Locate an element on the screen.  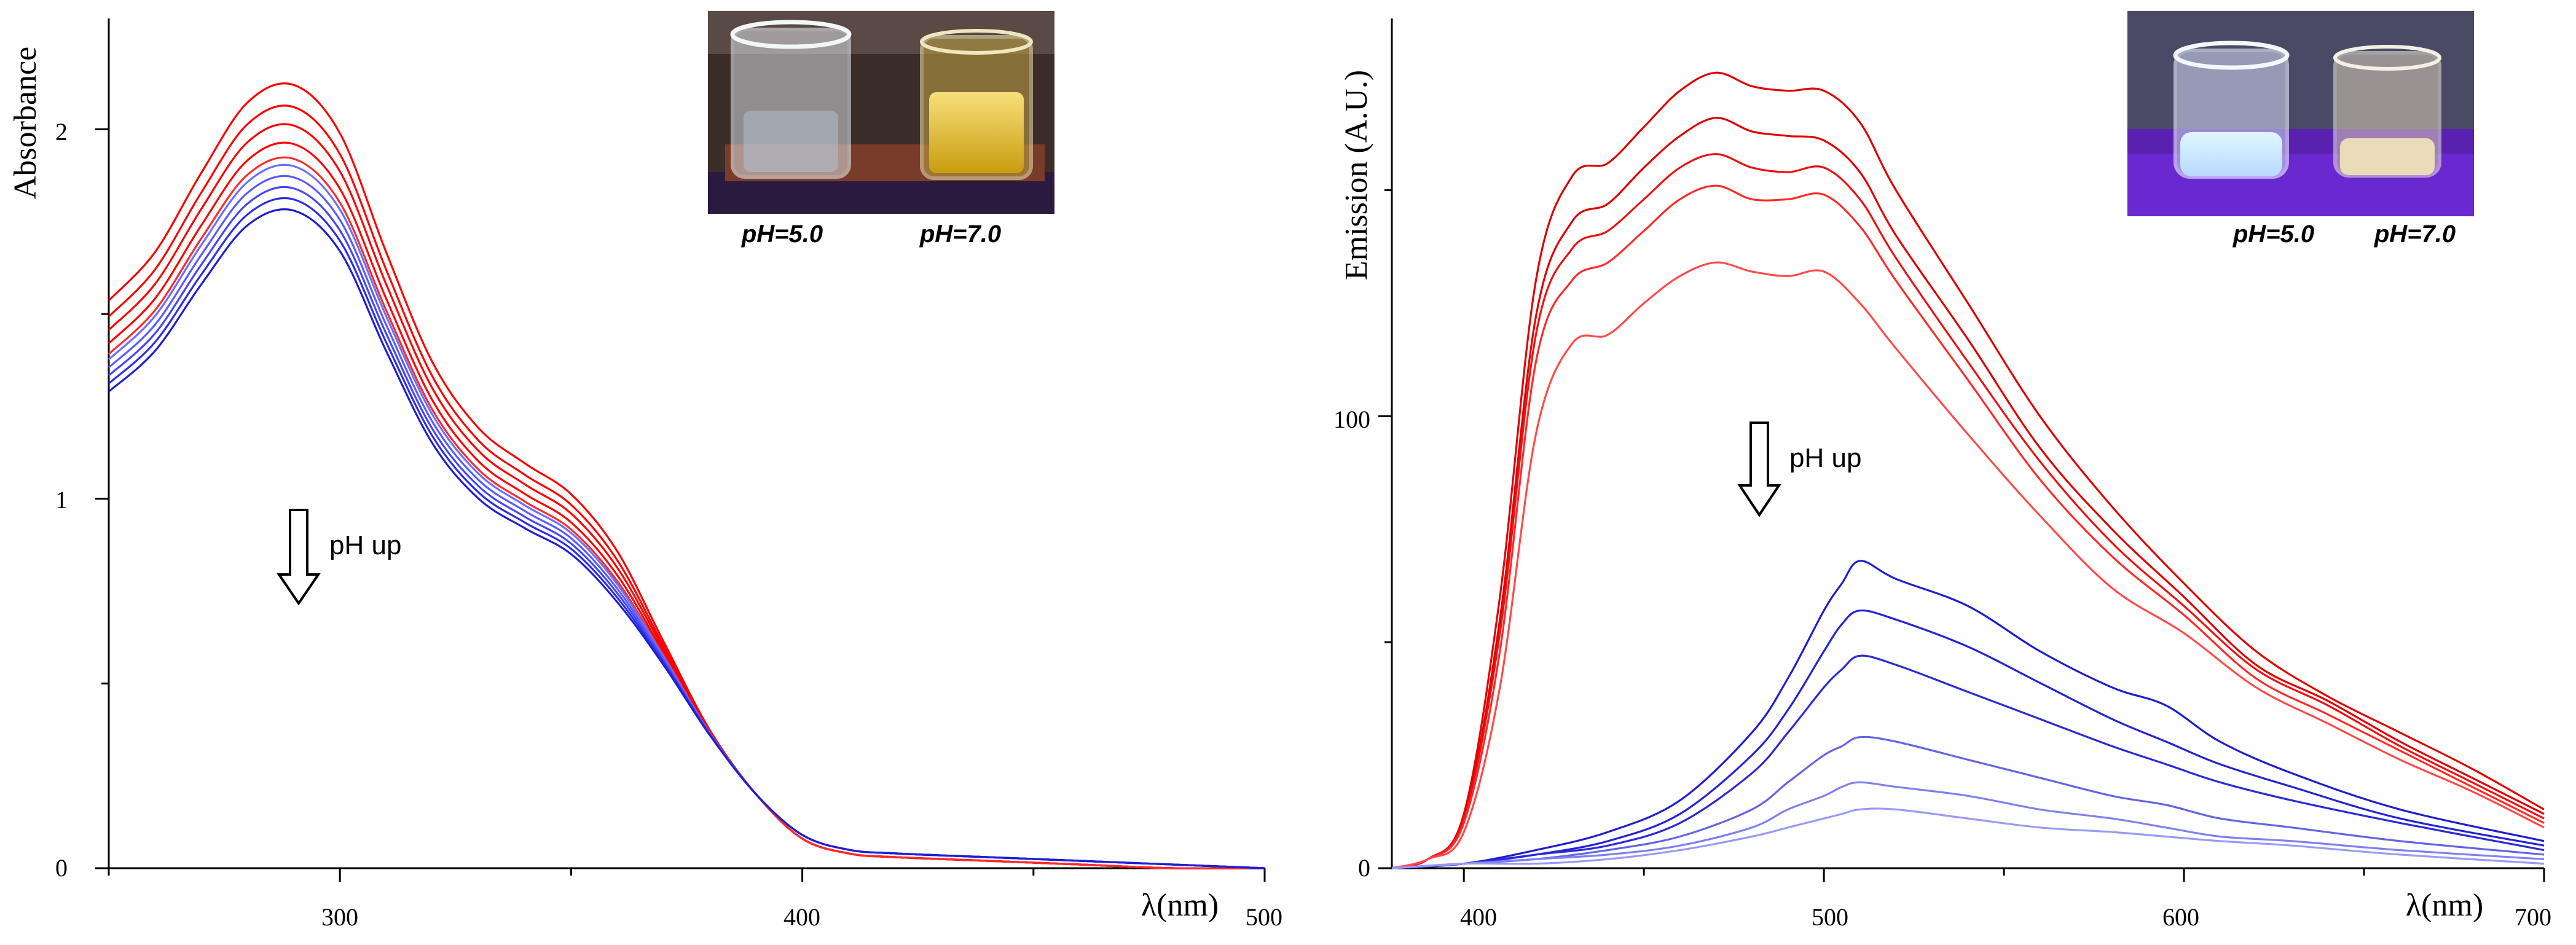
abs-annotation: pH up is located at coordinates (365, 545).